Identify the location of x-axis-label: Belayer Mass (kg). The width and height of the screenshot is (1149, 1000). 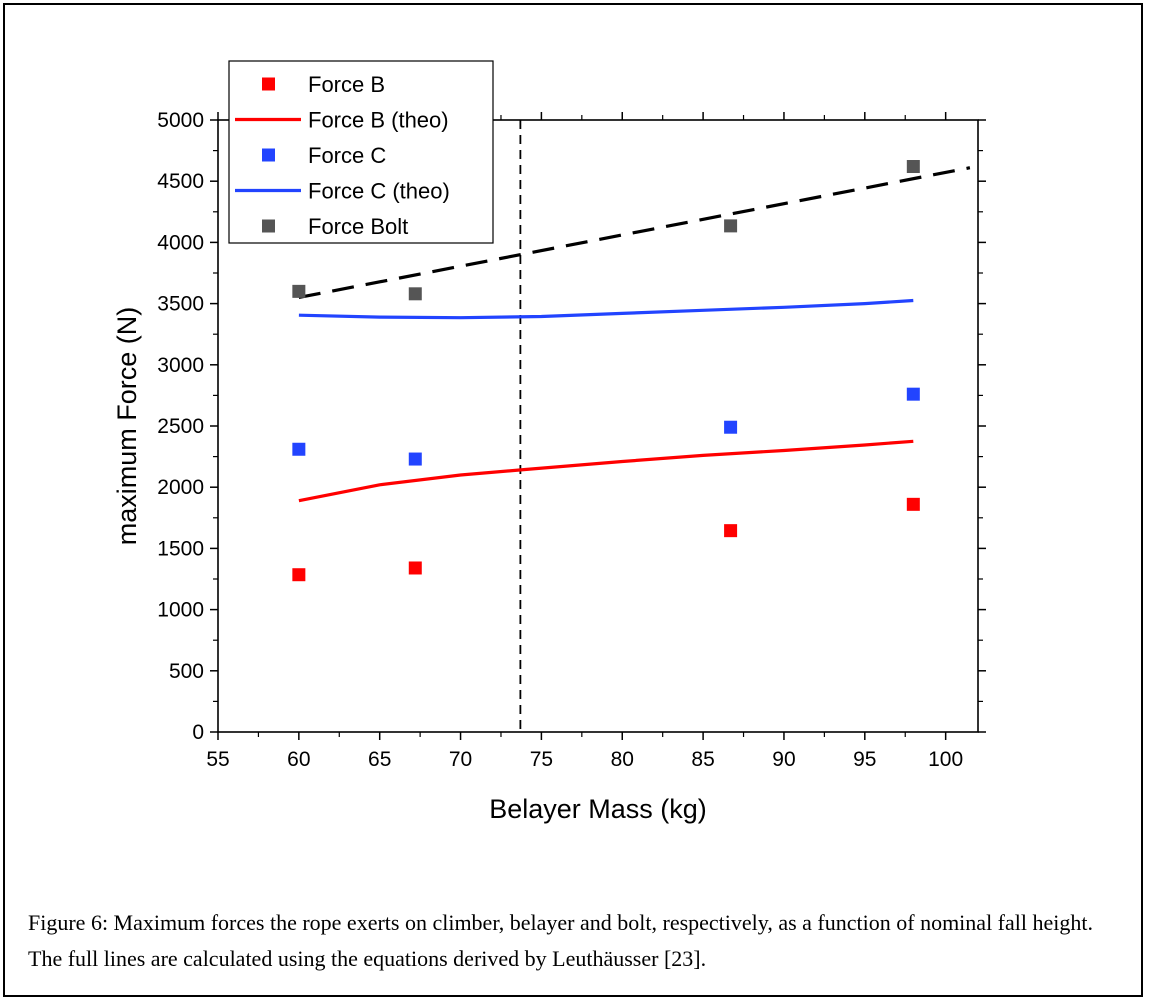
(598, 809).